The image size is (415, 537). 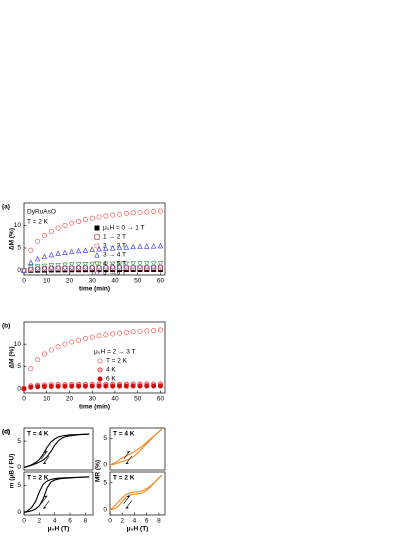 What do you see at coordinates (40, 521) in the screenshot?
I see `x-tick-label: 2` at bounding box center [40, 521].